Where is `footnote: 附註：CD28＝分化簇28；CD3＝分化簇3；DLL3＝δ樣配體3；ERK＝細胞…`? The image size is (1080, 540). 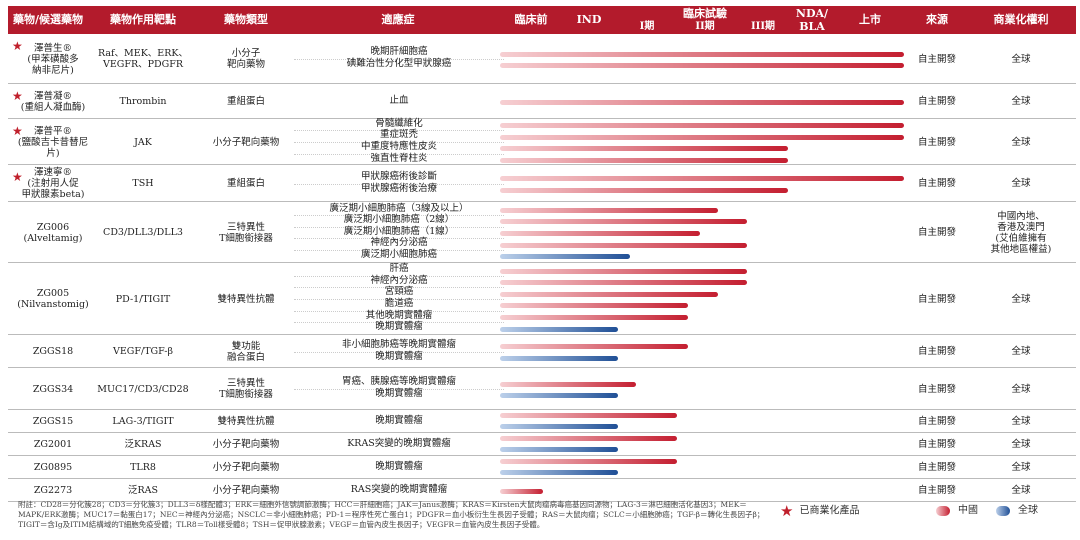
footnote: 附註：CD28＝分化簇28；CD3＝分化簇3；DLL3＝δ樣配體3；ERK＝細胞… is located at coordinates (391, 514).